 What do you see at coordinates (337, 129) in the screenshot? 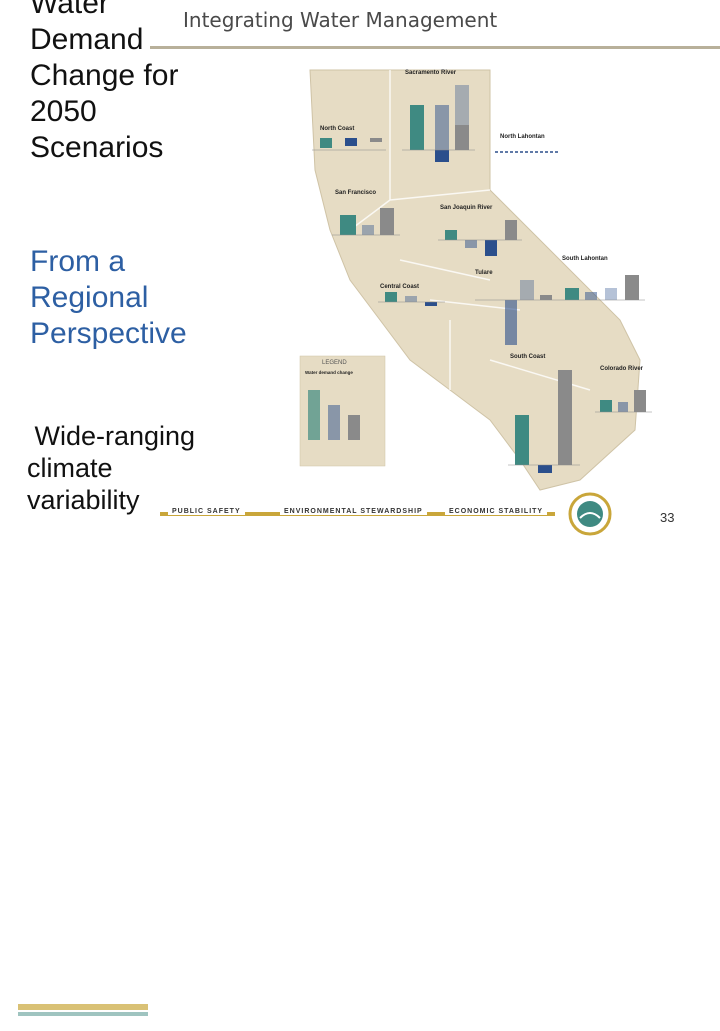
I see `region-label: North Coast` at bounding box center [337, 129].